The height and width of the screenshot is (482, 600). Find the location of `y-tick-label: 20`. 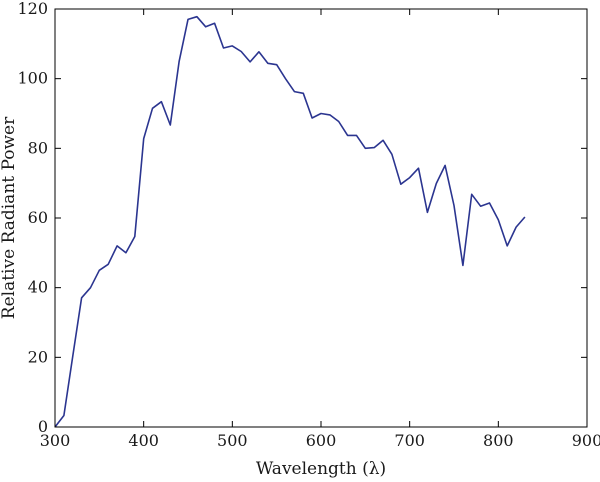

y-tick-label: 20 is located at coordinates (38, 356).